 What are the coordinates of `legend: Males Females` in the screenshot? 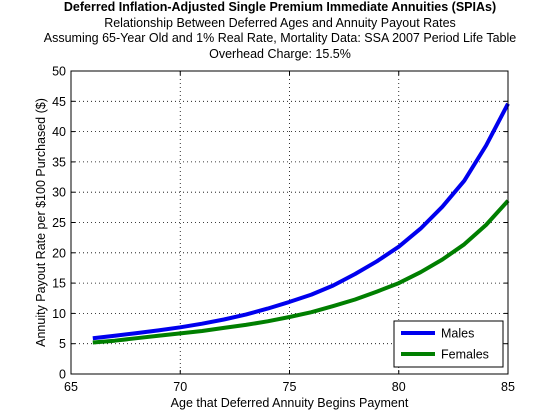 It's located at (448, 344).